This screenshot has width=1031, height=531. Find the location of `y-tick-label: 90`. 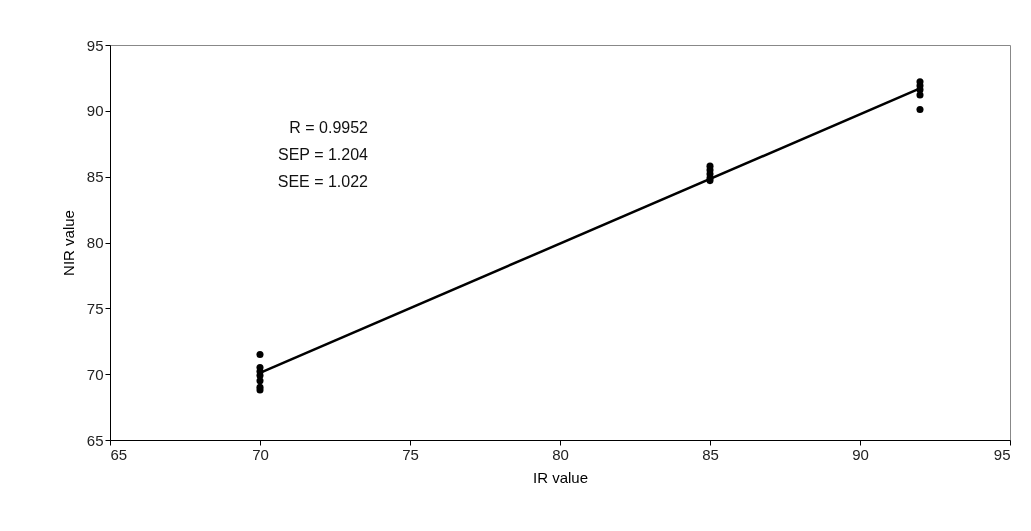

y-tick-label: 90 is located at coordinates (95, 111).